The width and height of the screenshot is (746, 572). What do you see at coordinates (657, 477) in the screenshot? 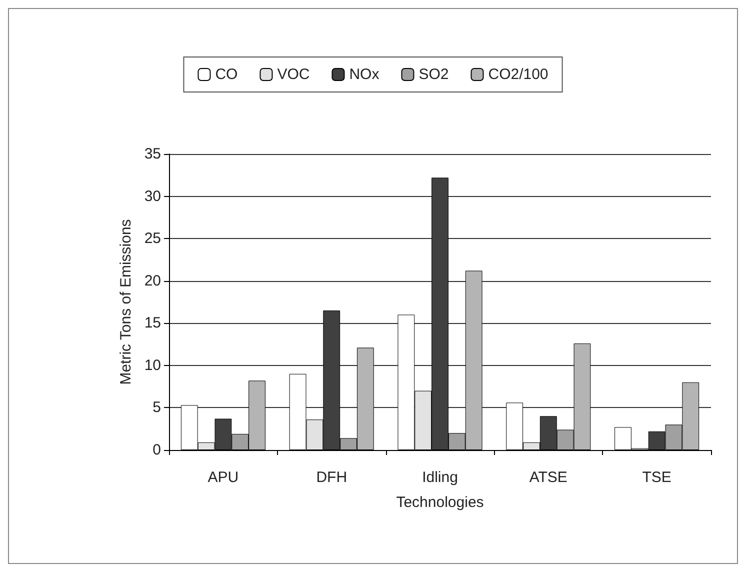
I see `x-tick-label: TSE` at bounding box center [657, 477].